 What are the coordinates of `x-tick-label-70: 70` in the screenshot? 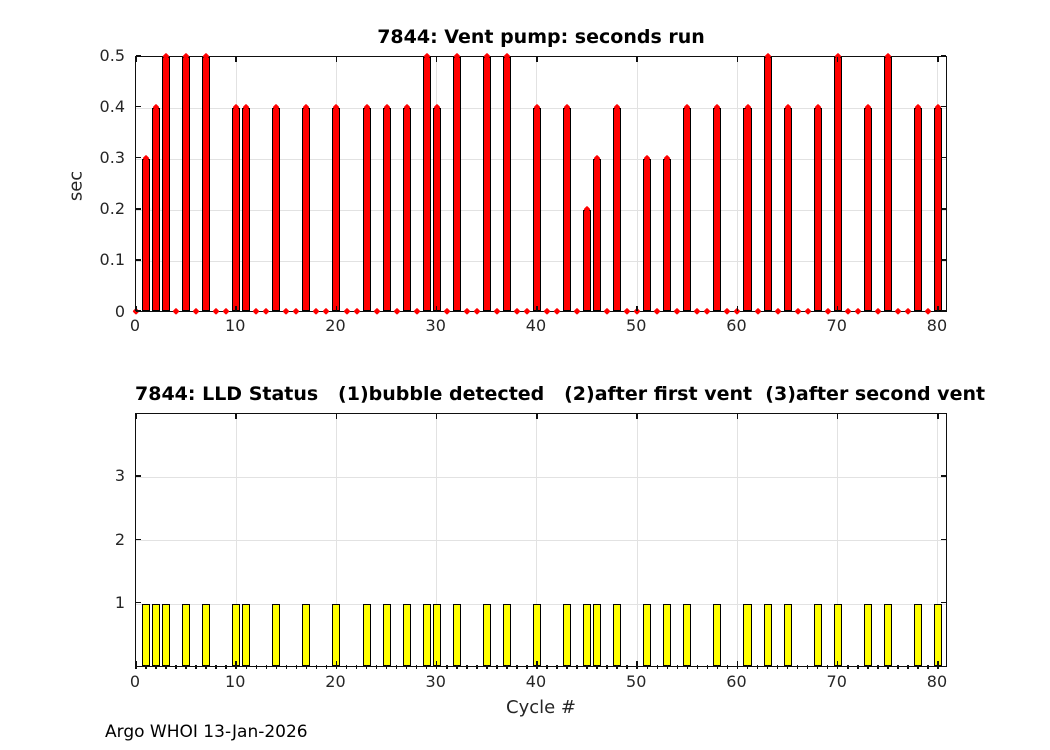 It's located at (836, 325).